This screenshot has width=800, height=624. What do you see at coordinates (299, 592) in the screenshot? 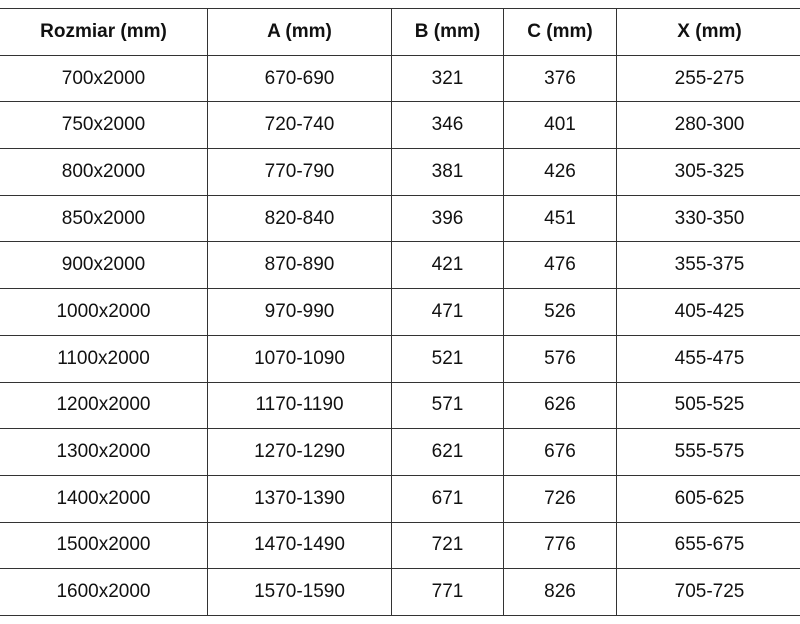
I see `cell-a: 1570-1590` at bounding box center [299, 592].